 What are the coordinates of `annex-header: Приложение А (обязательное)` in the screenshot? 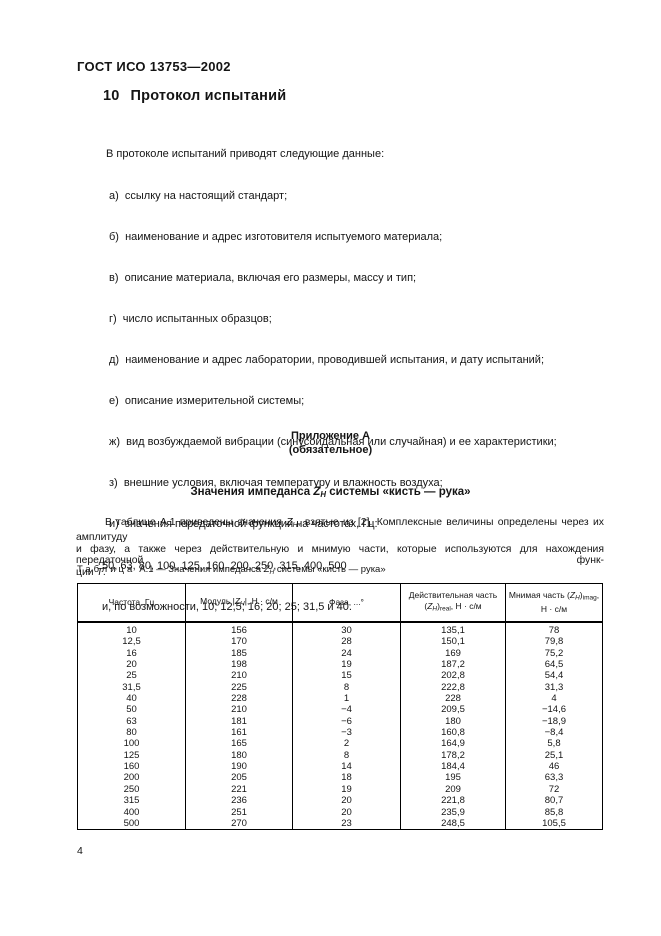 It's located at (330, 443).